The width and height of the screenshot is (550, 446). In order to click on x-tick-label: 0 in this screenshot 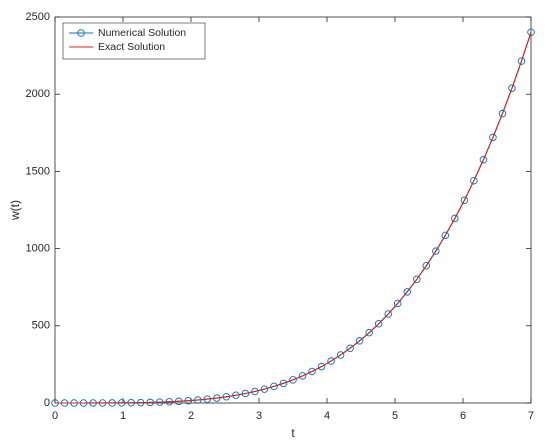, I will do `click(55, 416)`.